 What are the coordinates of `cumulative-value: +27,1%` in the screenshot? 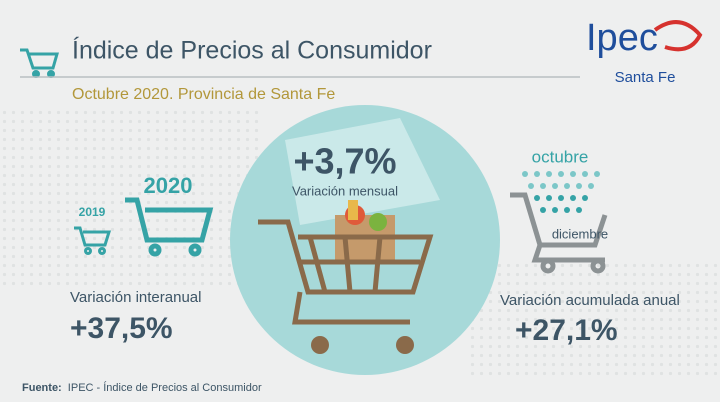 It's located at (566, 330).